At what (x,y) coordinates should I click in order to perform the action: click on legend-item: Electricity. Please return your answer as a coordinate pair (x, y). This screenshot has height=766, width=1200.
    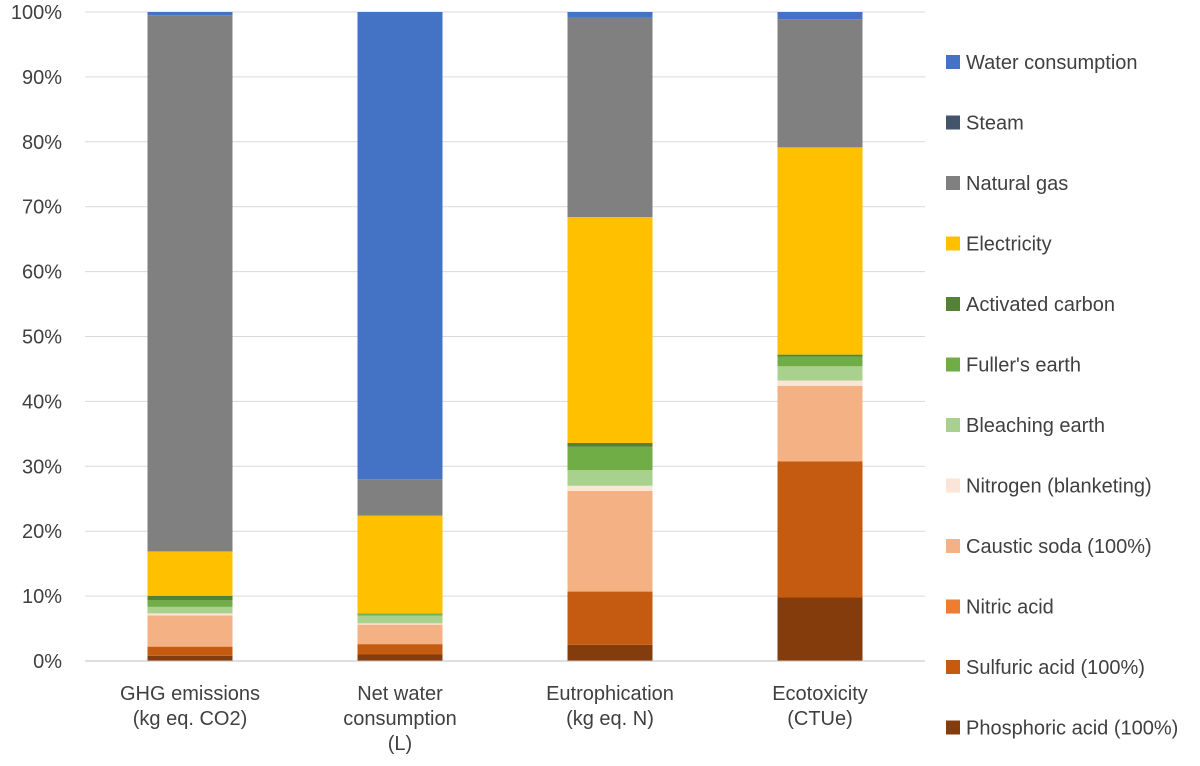
    Looking at the image, I should click on (999, 245).